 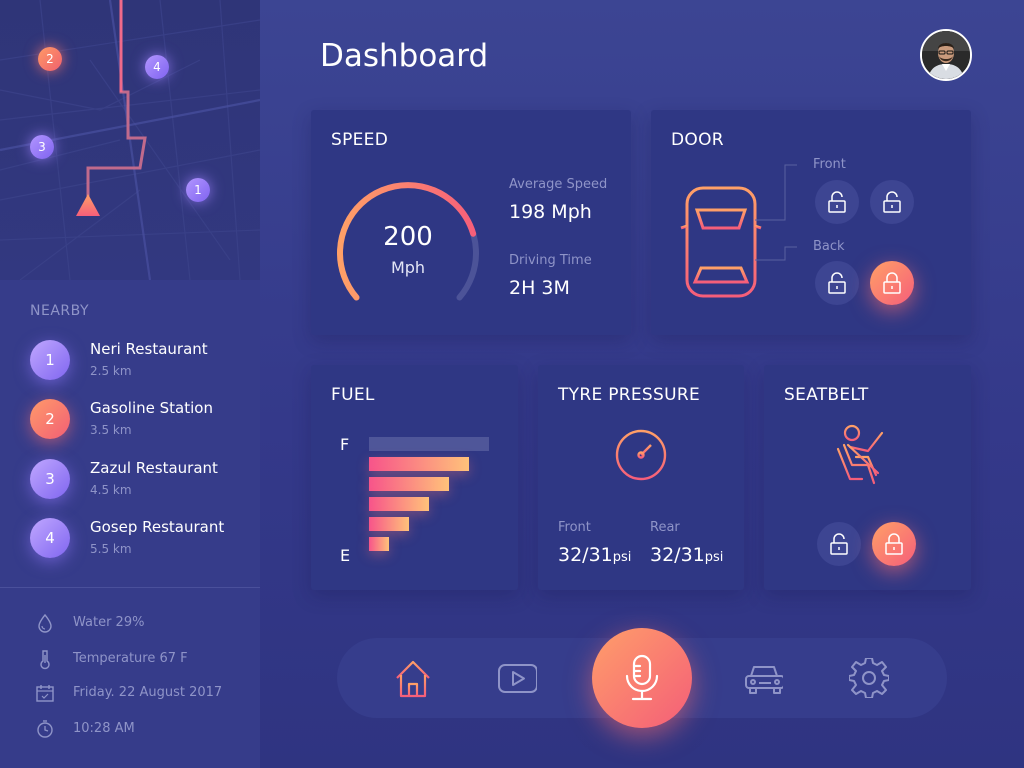 What do you see at coordinates (677, 555) in the screenshot?
I see `tyre-rear-number: 32/31` at bounding box center [677, 555].